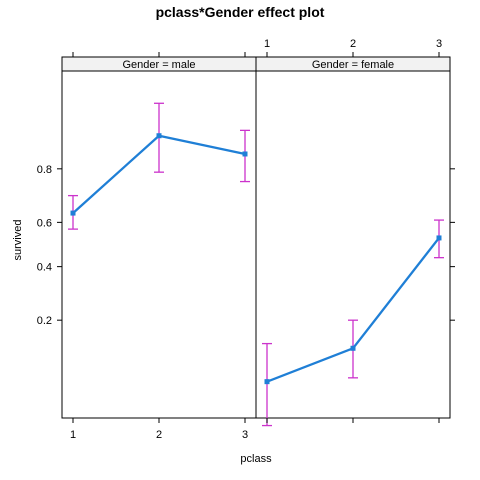 This screenshot has height=480, width=480. Describe the element at coordinates (44, 268) in the screenshot. I see `y-tick-label: 0.4` at that location.